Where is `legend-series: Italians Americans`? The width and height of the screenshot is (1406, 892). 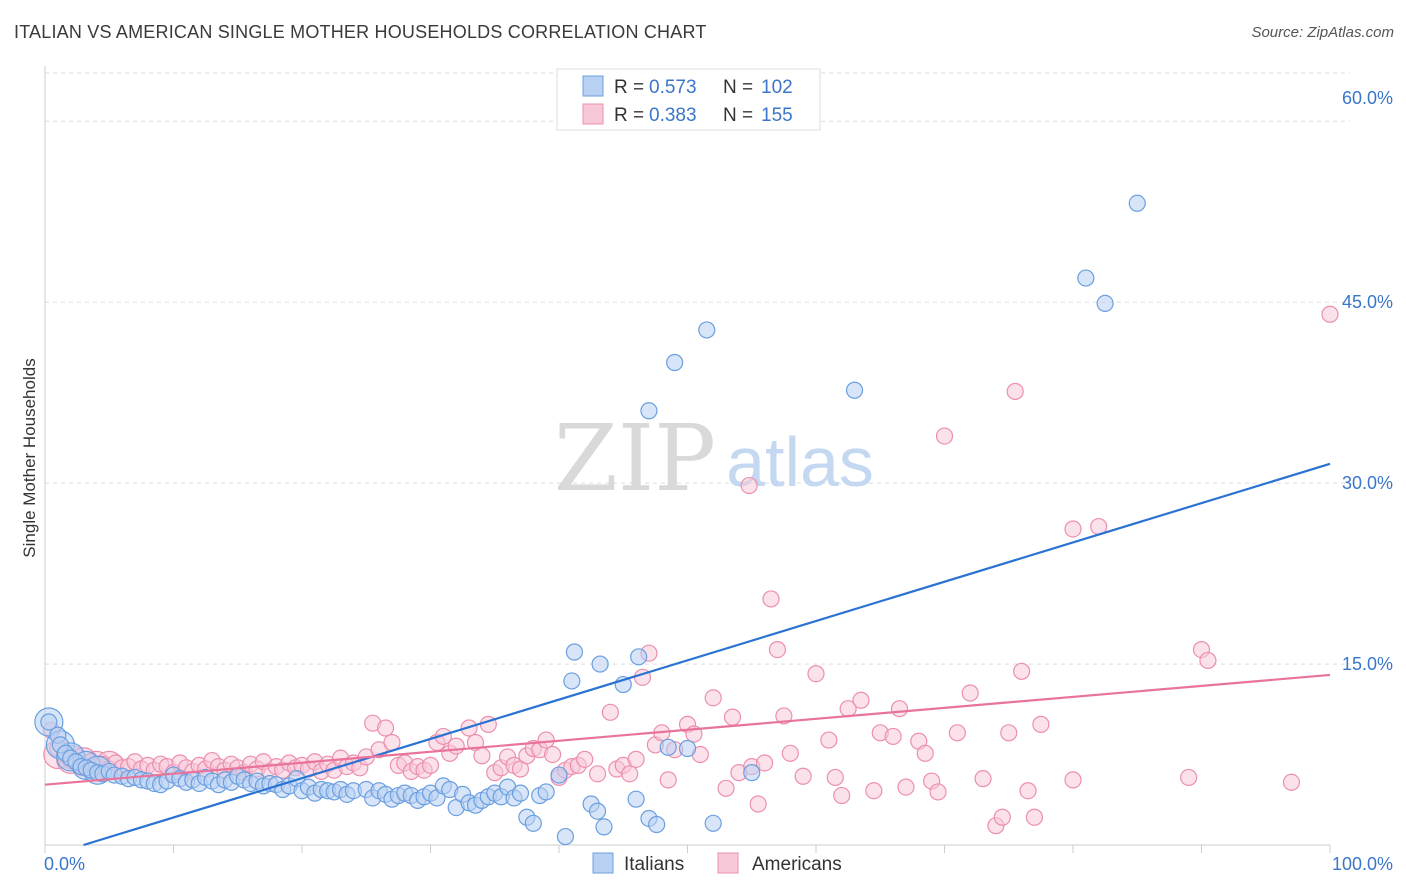
legend-series: Italians Americans is located at coordinates (717, 863).